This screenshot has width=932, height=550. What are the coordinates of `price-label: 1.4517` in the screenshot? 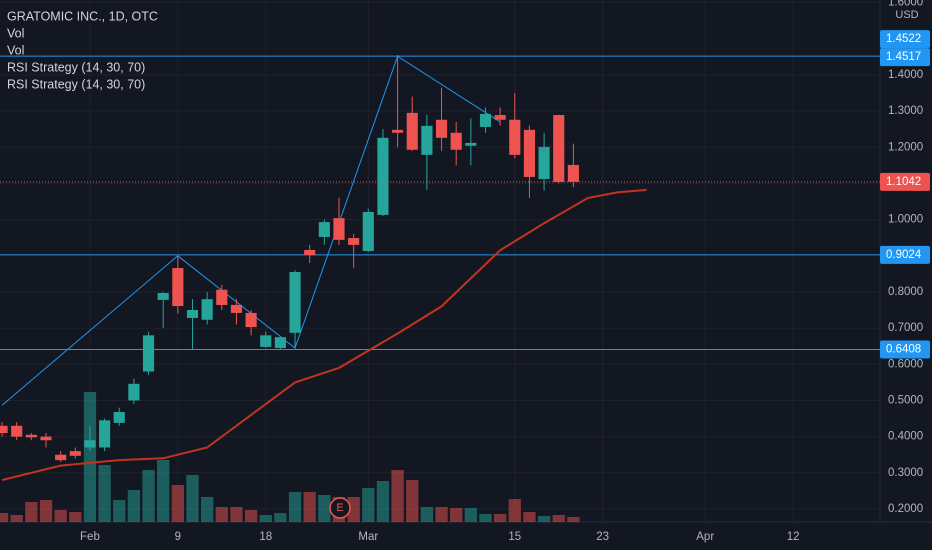 It's located at (903, 57).